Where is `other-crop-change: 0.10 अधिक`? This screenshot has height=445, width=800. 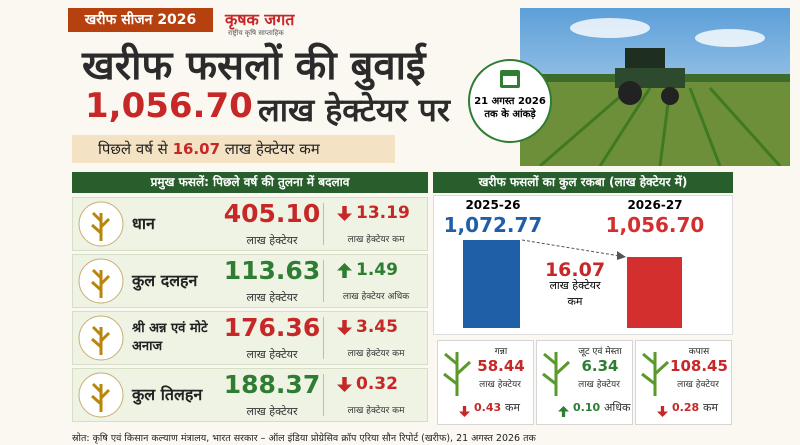
other-crop-change: 0.10 अधिक is located at coordinates (601, 407).